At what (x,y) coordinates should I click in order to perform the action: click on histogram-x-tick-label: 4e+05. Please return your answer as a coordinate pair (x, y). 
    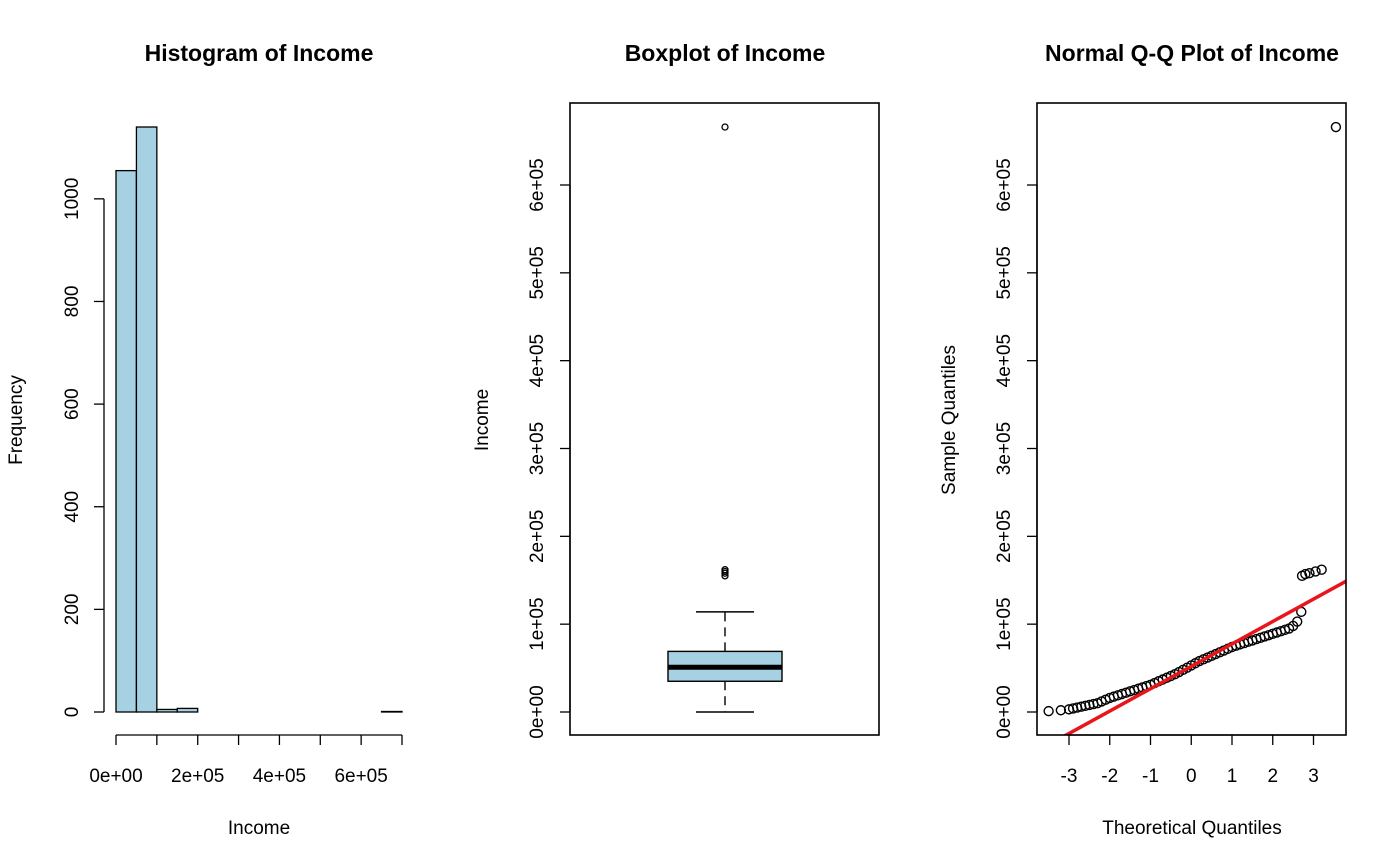
    Looking at the image, I should click on (279, 776).